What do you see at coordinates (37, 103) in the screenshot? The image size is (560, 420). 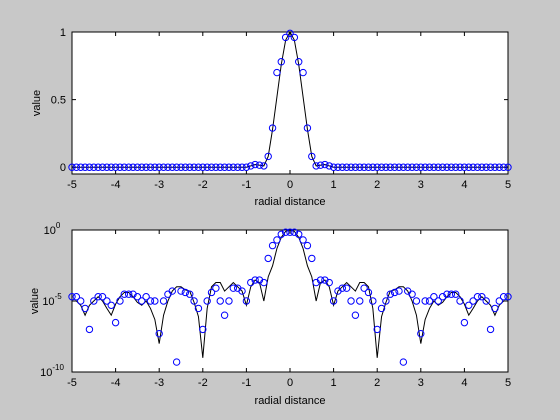 I see `top-y-axis-label: value` at bounding box center [37, 103].